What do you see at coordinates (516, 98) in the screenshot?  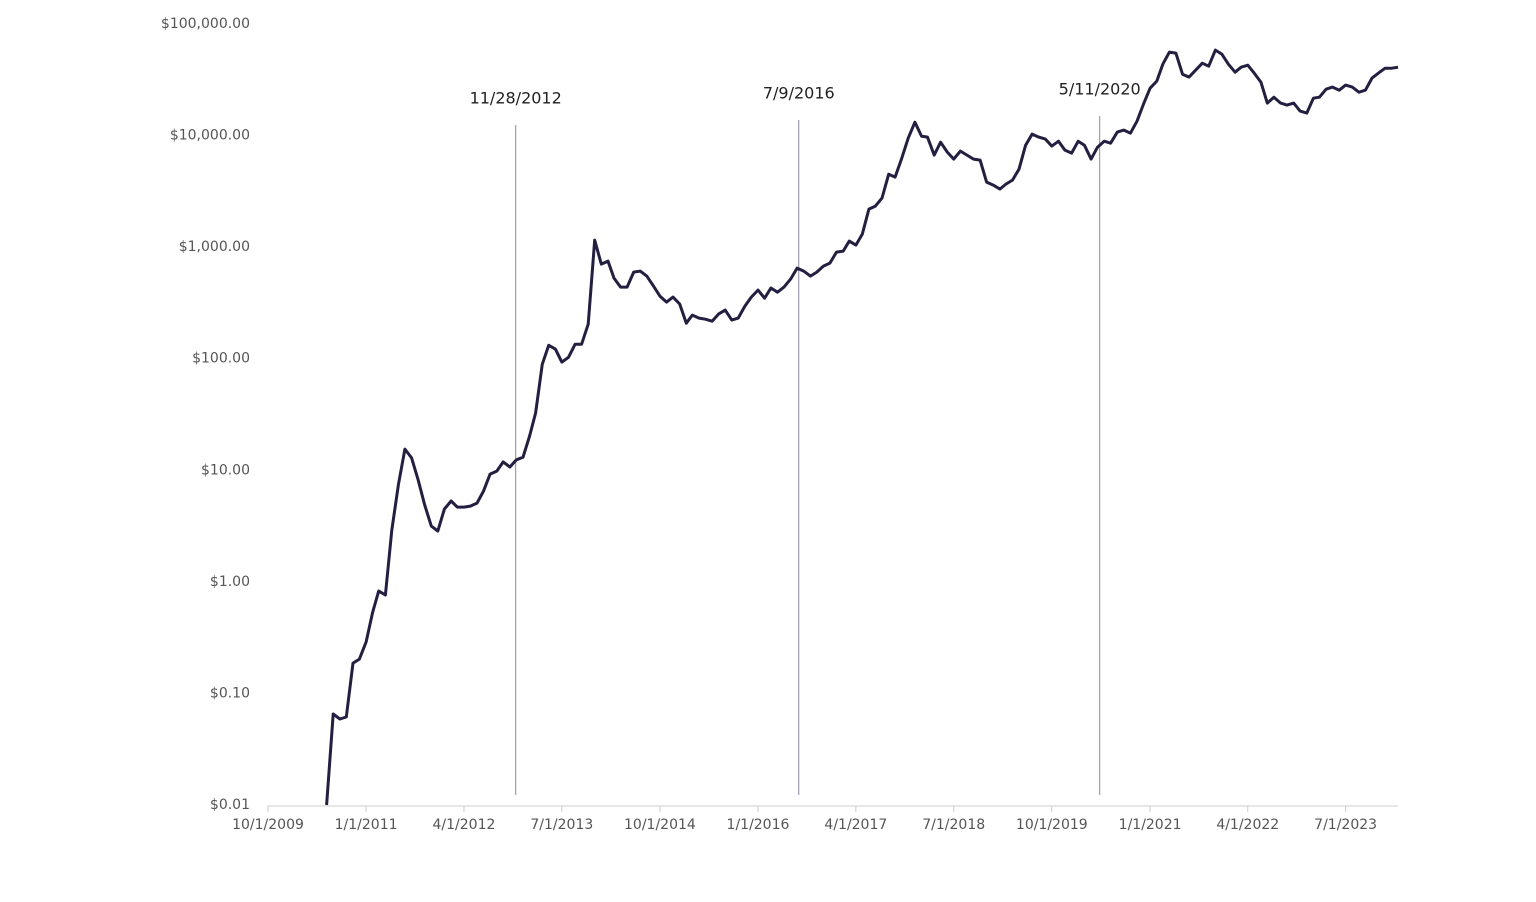 I see `event-label: 11/28/2012` at bounding box center [516, 98].